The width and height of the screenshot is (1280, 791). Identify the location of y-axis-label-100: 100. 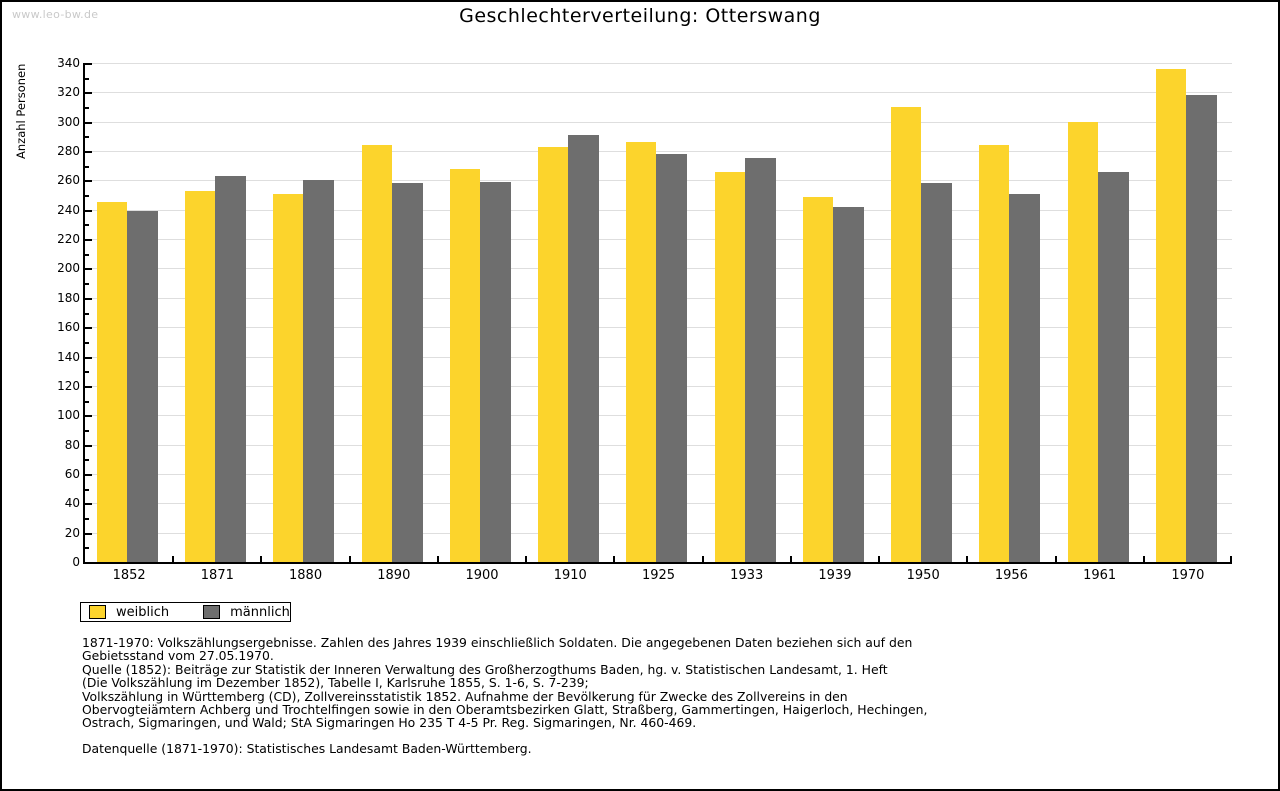
(68, 415).